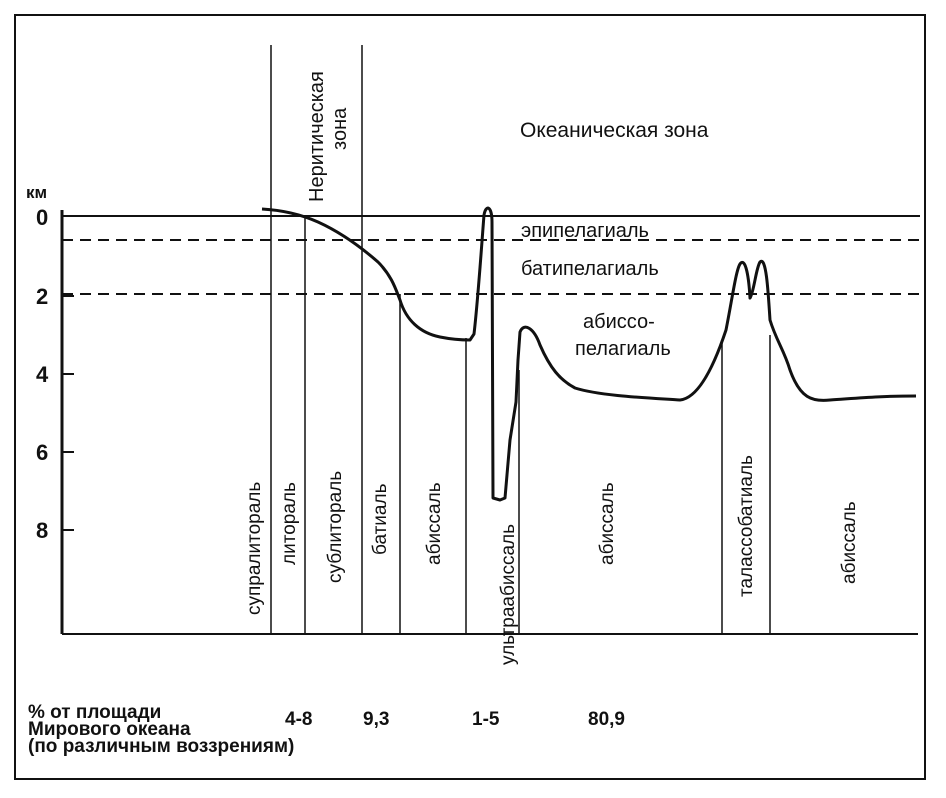 The image size is (946, 798). What do you see at coordinates (36, 192) in the screenshot?
I see `depth-unit-label: км` at bounding box center [36, 192].